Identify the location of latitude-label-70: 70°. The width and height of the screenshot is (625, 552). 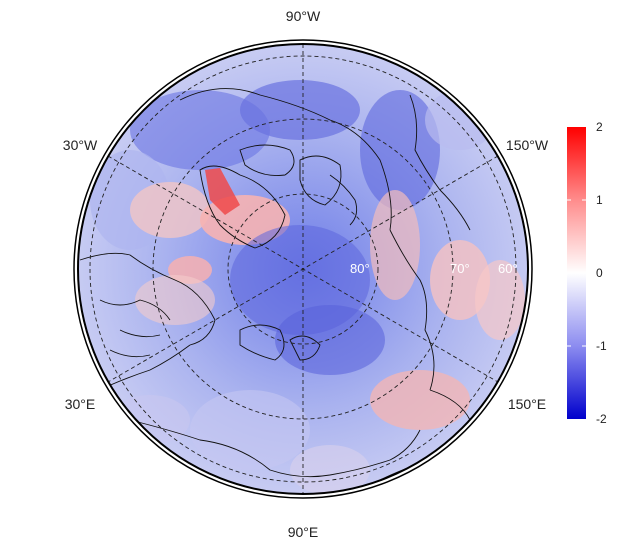
(460, 268).